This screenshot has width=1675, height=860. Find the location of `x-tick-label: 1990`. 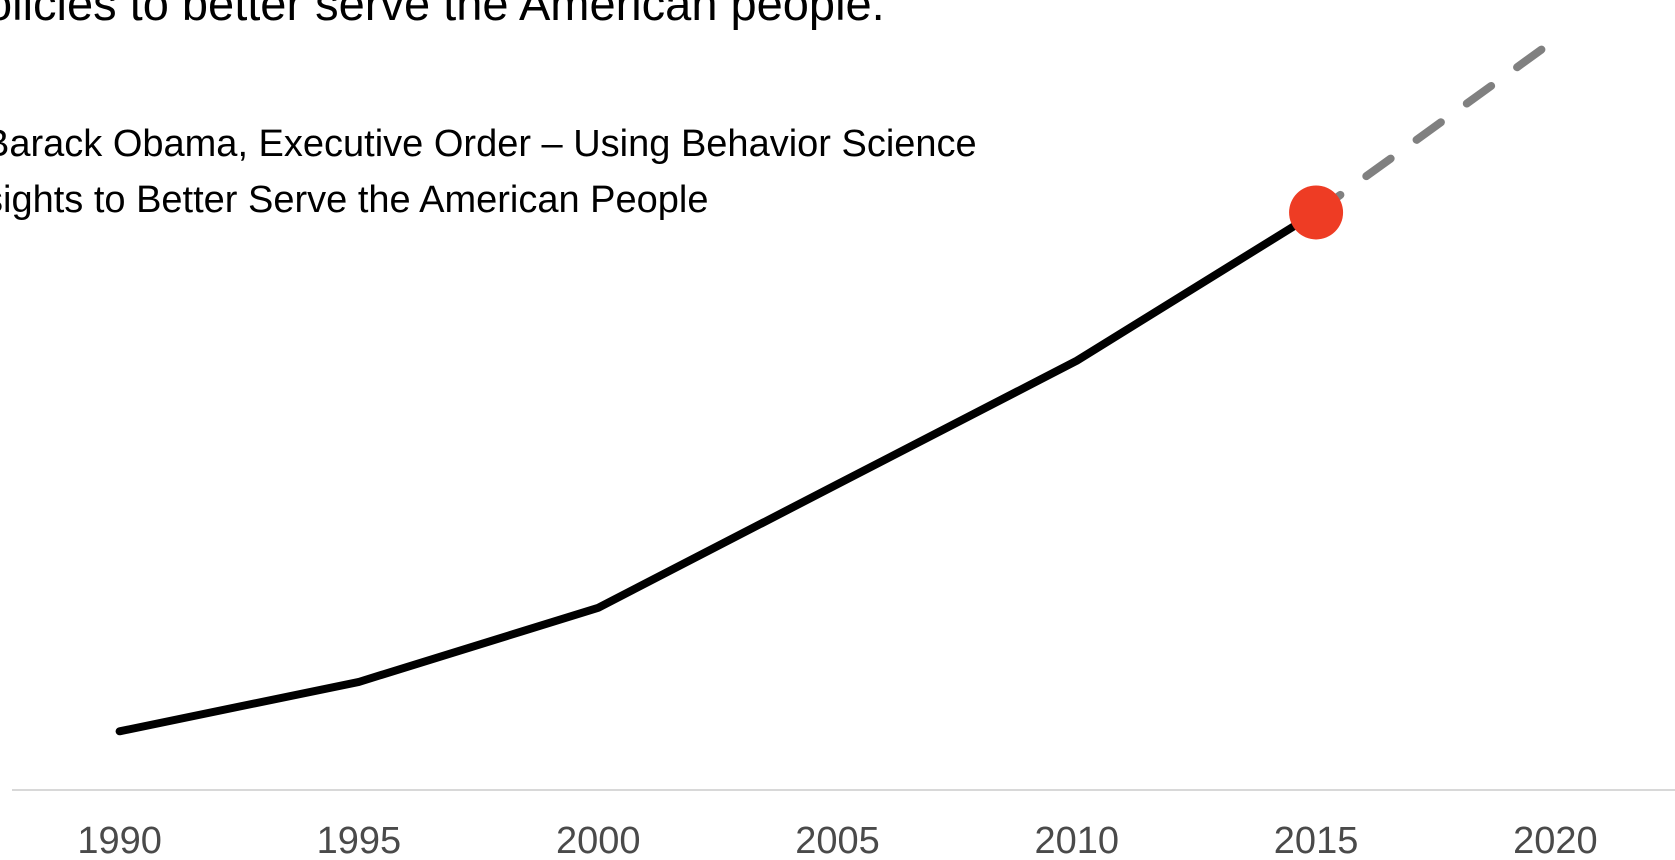

x-tick-label: 1990 is located at coordinates (119, 840).